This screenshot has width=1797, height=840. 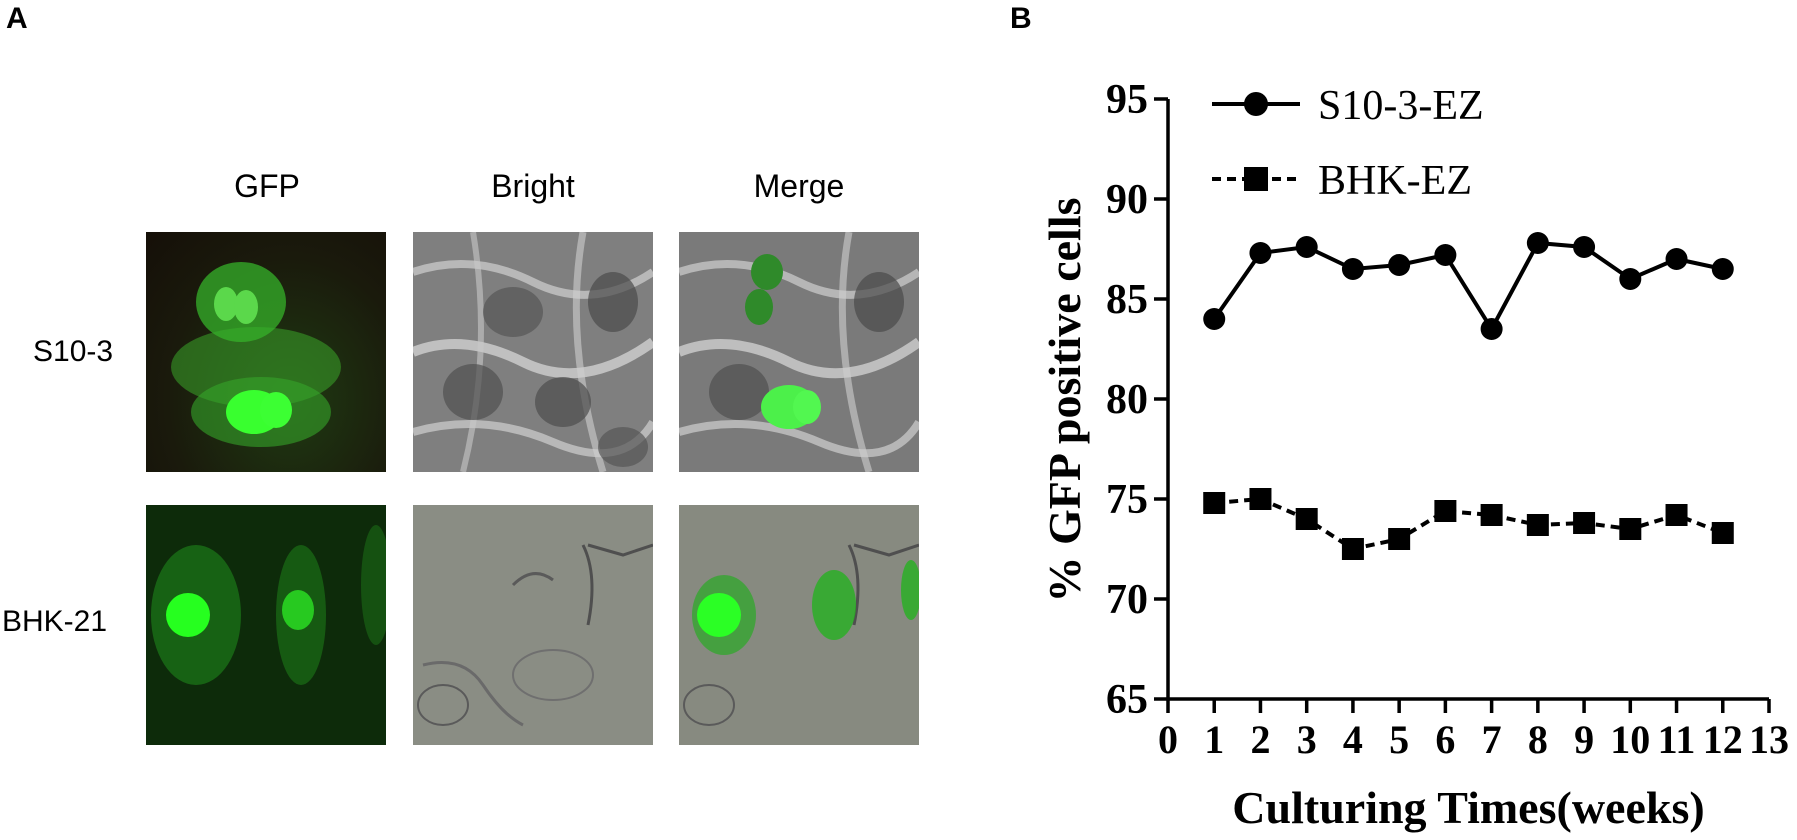 I want to click on column-header-merge: Merge, so click(x=799, y=186).